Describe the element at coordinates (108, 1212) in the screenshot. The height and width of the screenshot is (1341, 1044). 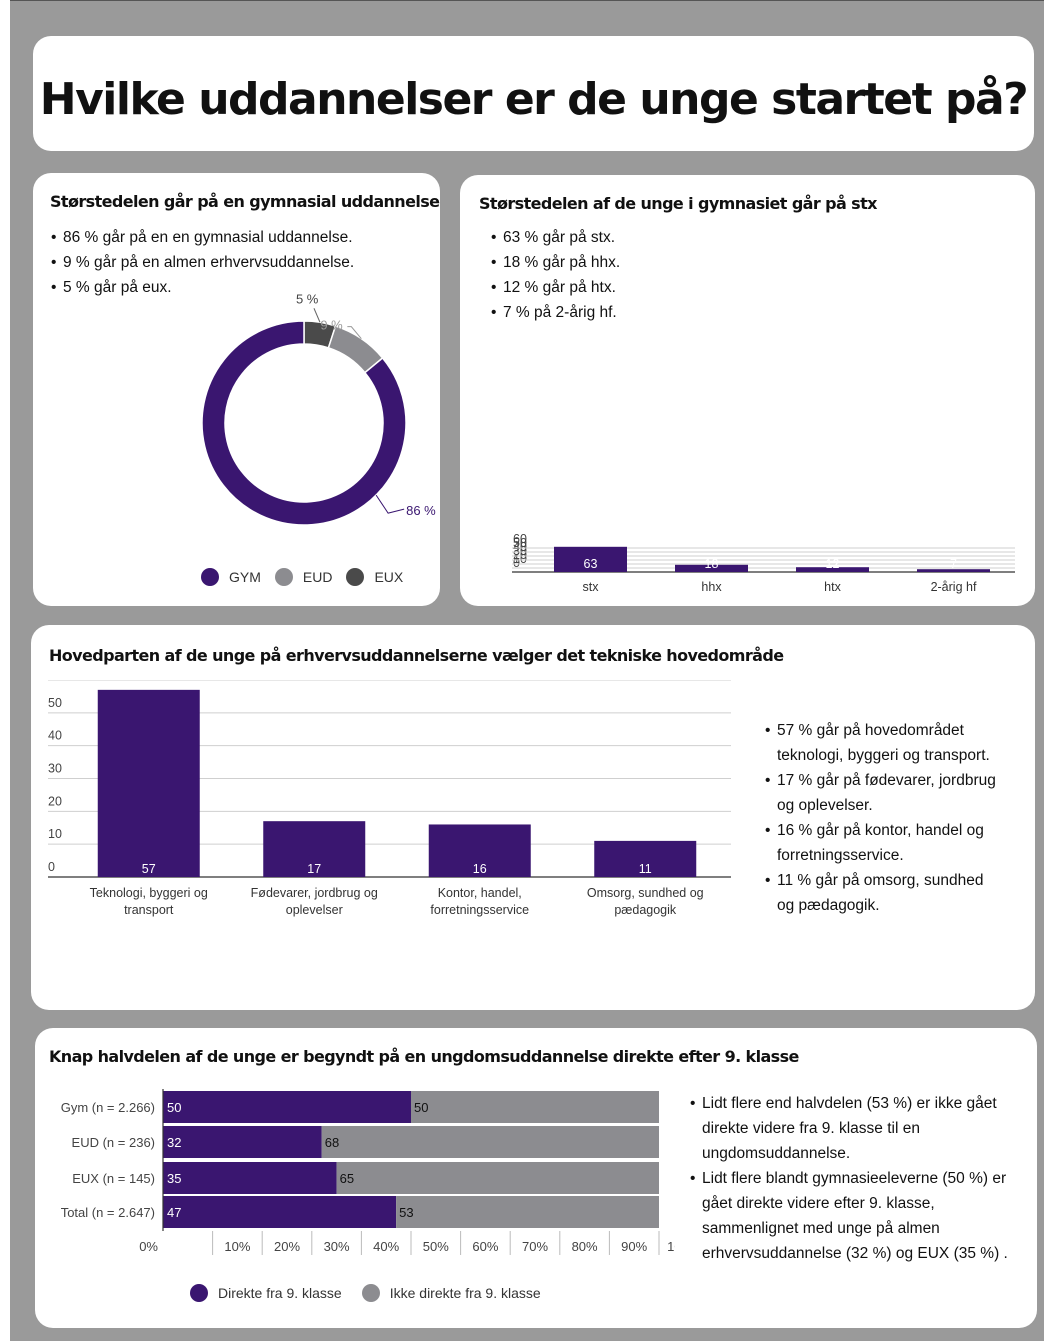
I see `y-category-label: Total (n = 2.647)` at that location.